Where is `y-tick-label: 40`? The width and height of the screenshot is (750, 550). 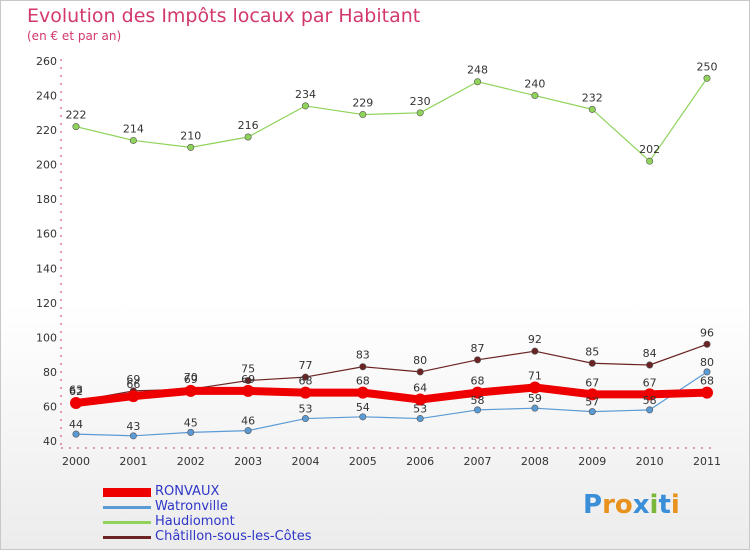 y-tick-label: 40 is located at coordinates (50, 441).